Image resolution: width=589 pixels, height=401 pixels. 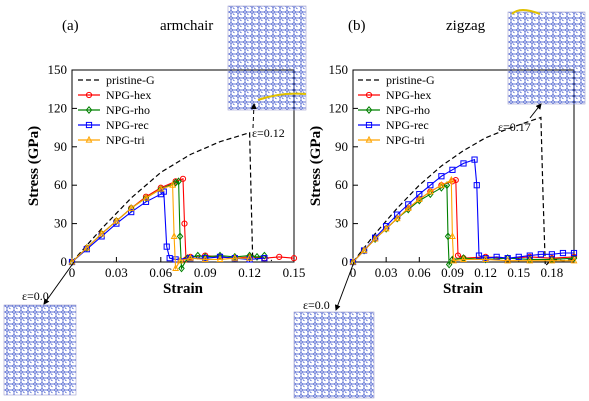 I want to click on panel-b-arrow-fractured, so click(x=535, y=111).